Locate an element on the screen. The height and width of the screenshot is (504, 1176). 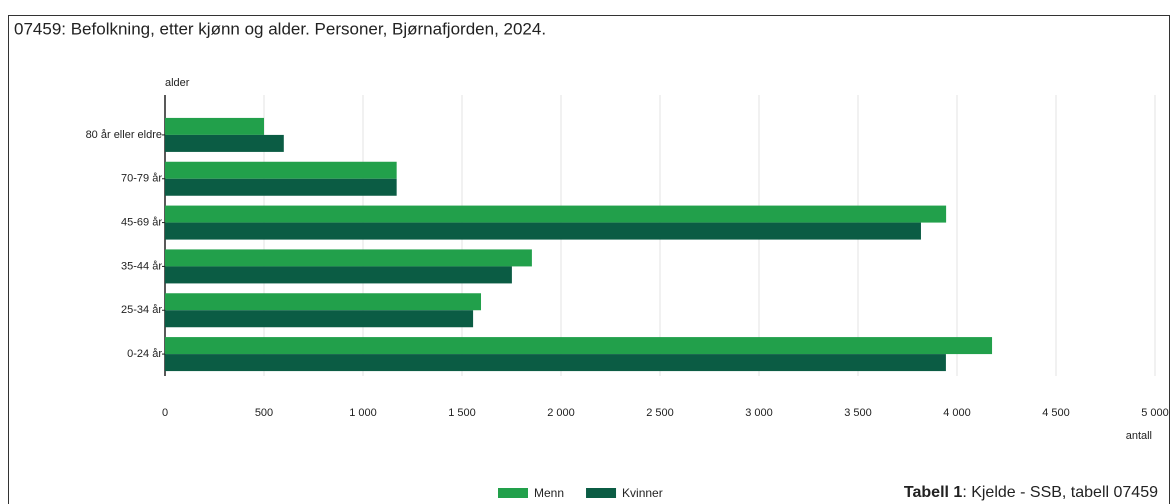
x-tick-label: 4 500 is located at coordinates (1056, 413).